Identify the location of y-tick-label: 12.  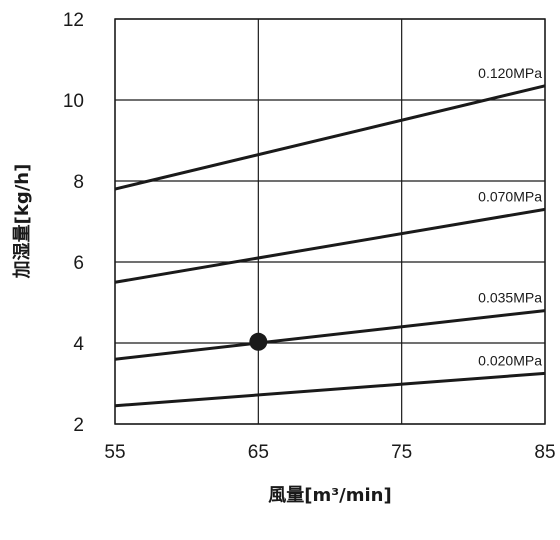
(73, 20).